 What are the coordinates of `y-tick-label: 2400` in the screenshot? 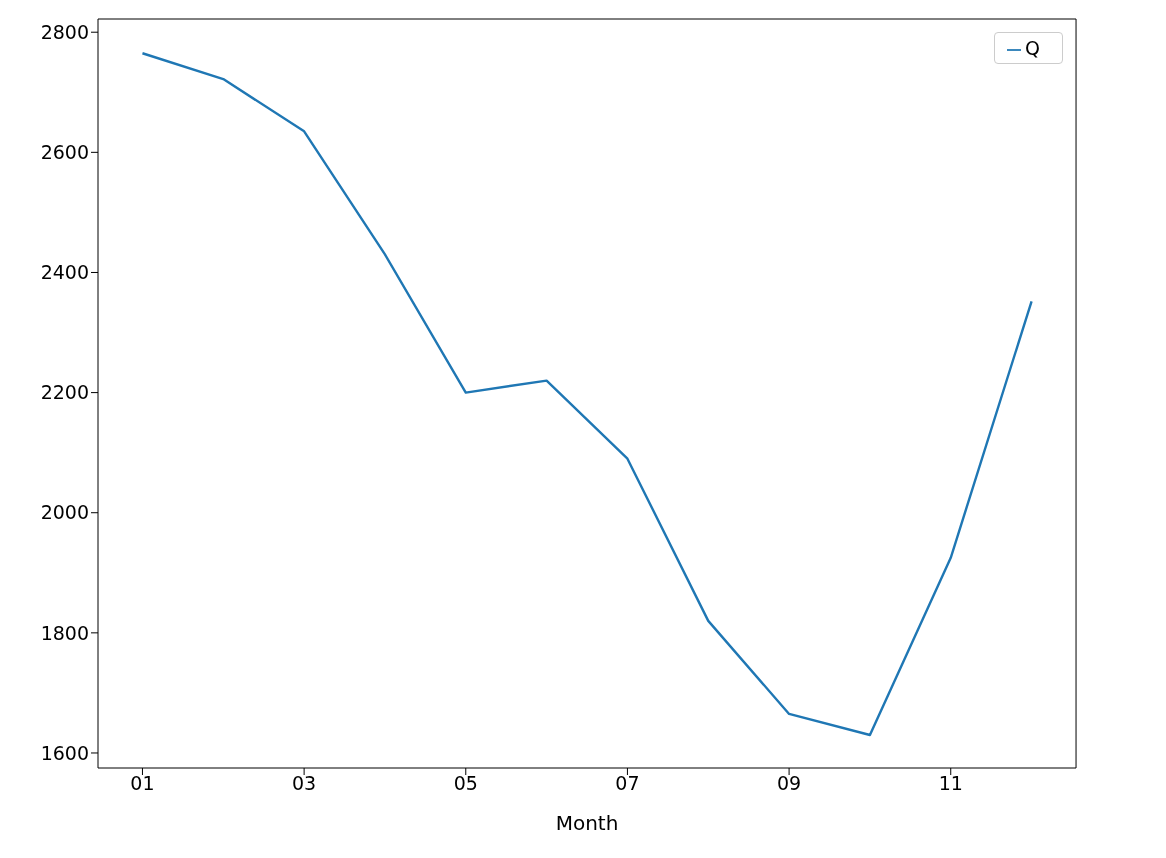 It's located at (64, 272).